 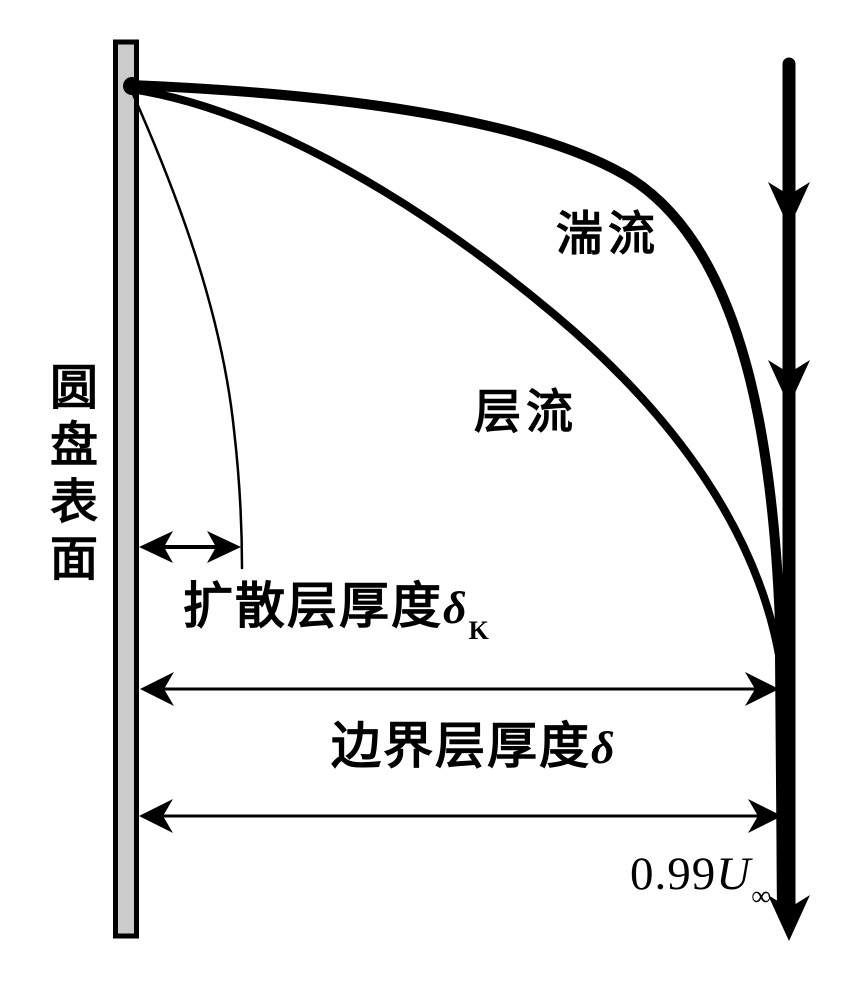 I want to click on velocity-value: 0.99, so click(x=673, y=874).